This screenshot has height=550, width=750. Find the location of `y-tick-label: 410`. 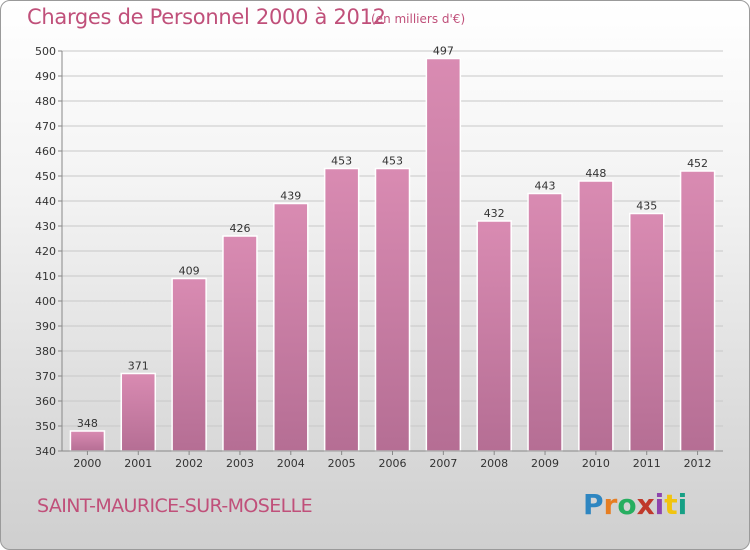

y-tick-label: 410 is located at coordinates (45, 276).